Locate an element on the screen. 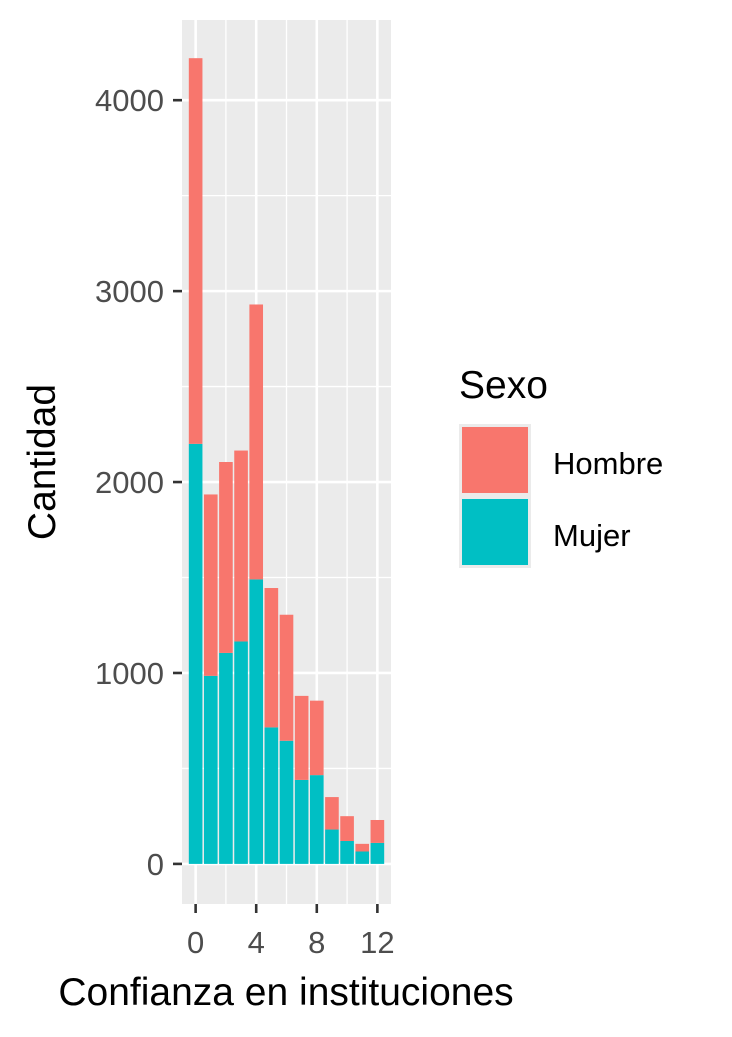 This screenshot has height=1037, width=732. x-tick-label: 12 is located at coordinates (377, 942).